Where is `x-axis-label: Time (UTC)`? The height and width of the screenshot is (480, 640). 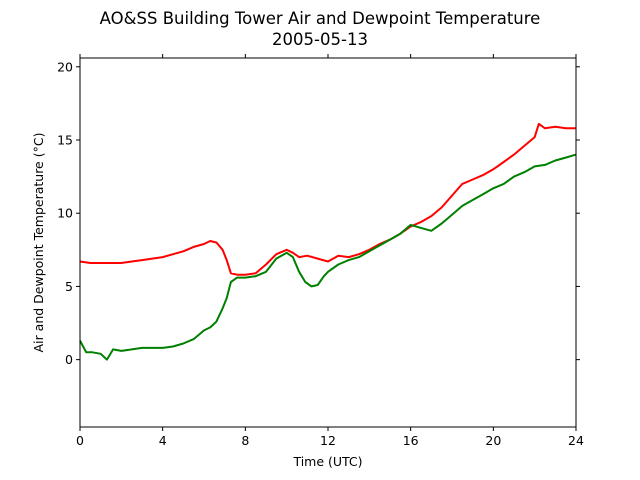
x-axis-label: Time (UTC) is located at coordinates (327, 461).